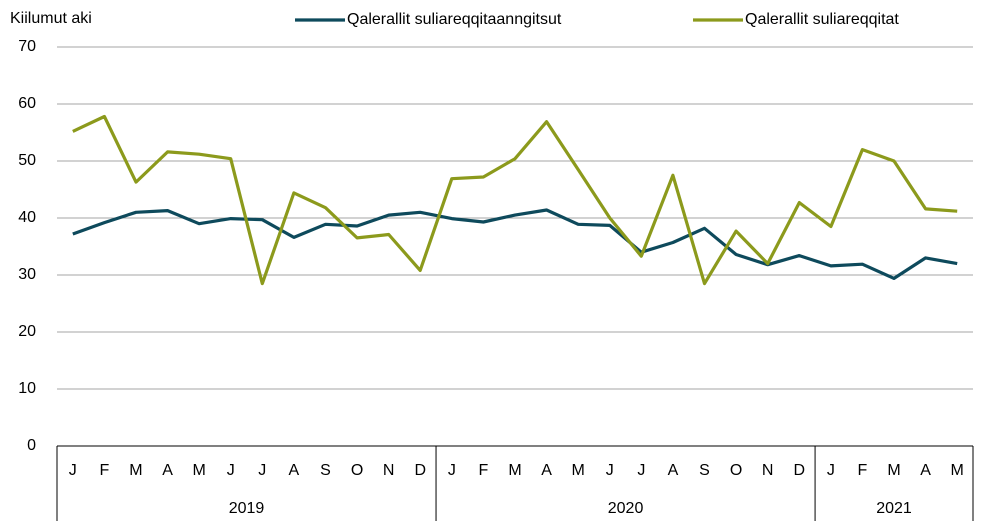 This screenshot has width=983, height=521. I want to click on y-tick-label: 20, so click(27, 331).